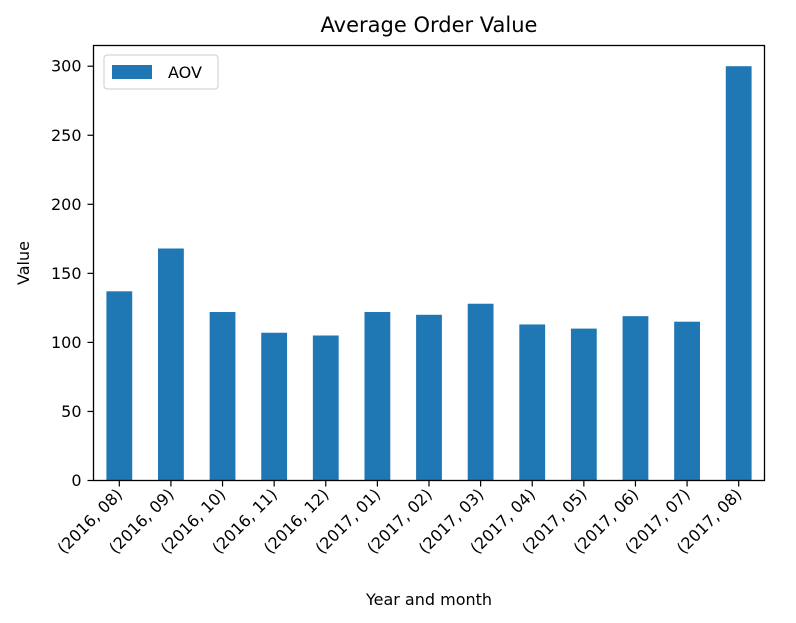  I want to click on chart-title: Average Order Value, so click(429, 25).